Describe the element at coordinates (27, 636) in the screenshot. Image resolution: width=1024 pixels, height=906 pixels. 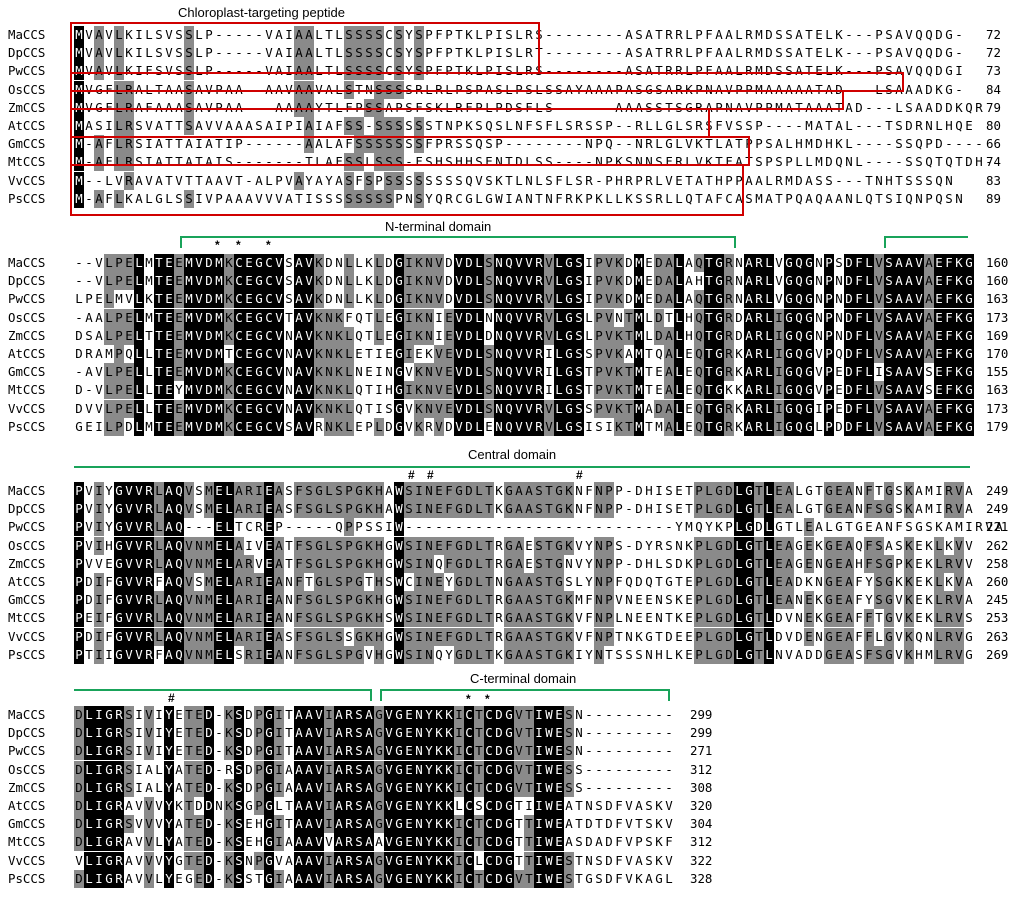
I see `sequence-name: VvCCS` at that location.